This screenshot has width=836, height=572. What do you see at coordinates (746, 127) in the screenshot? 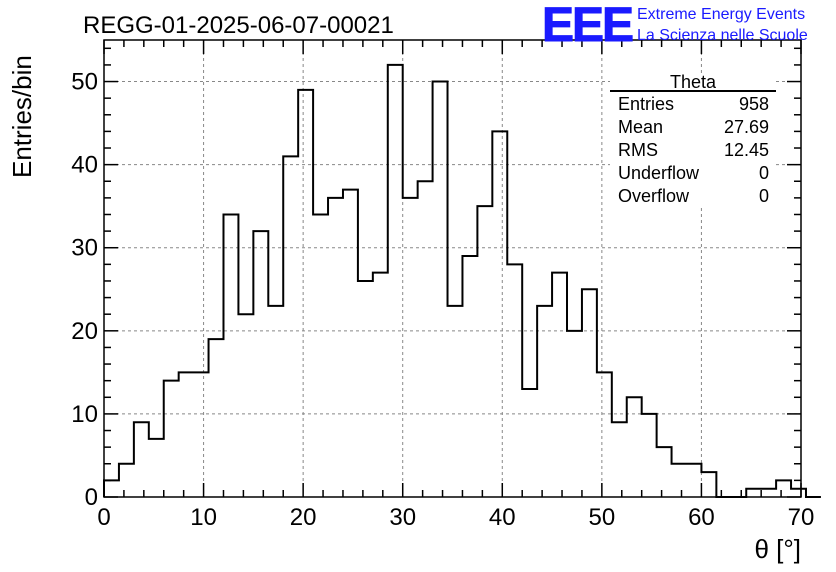
I see `stats-value: 27.69` at bounding box center [746, 127].